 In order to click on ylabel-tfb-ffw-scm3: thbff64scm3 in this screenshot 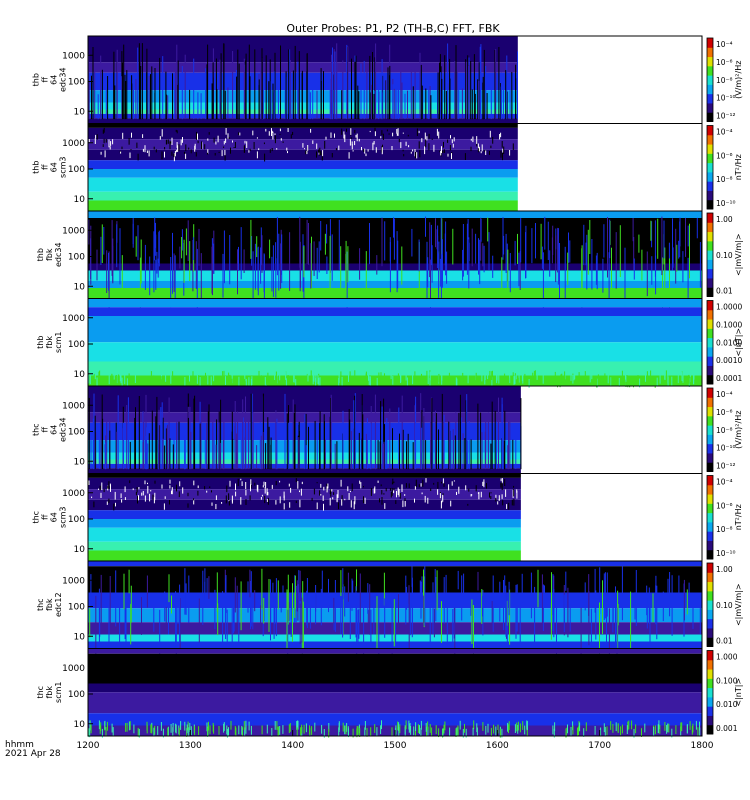, I will do `click(50, 167)`.